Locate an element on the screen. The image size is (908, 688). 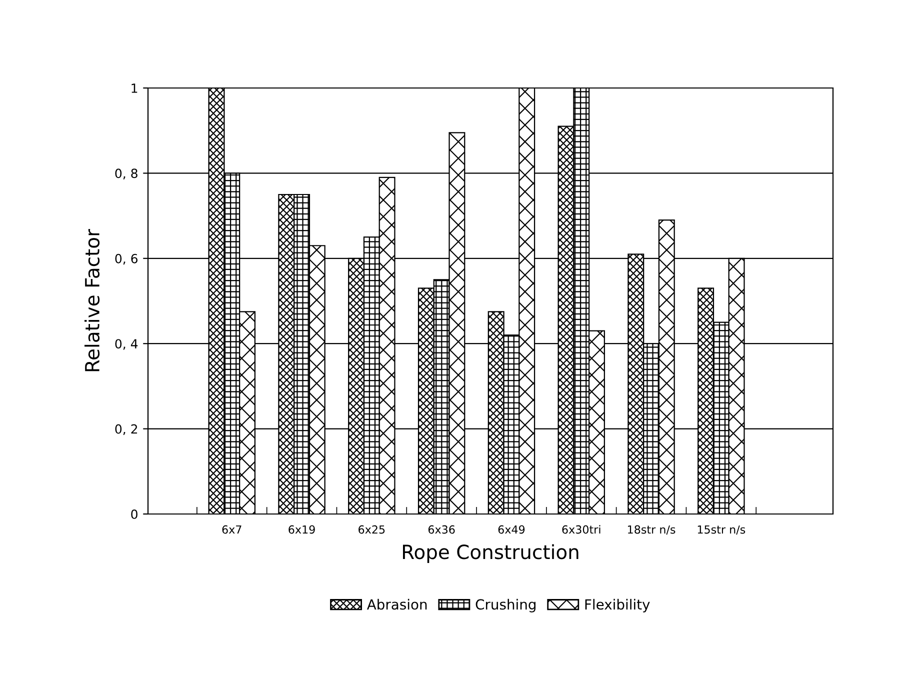
x-tick-label: 6x49 is located at coordinates (511, 529).